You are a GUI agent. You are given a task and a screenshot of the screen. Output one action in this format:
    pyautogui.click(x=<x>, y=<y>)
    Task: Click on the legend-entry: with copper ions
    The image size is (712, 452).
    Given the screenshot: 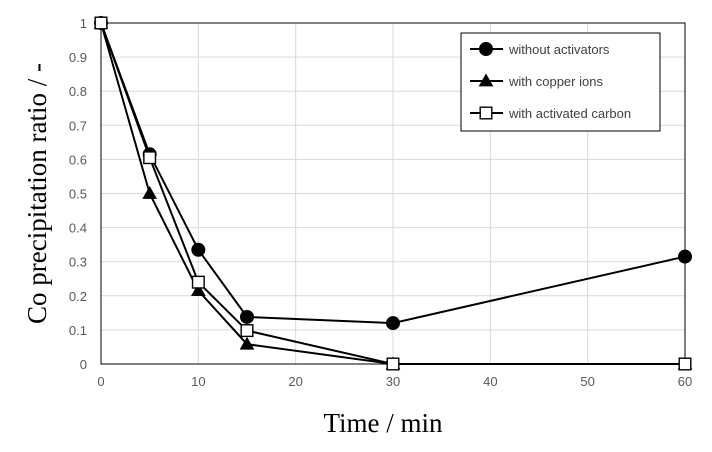 What is the action you would take?
    pyautogui.click(x=536, y=81)
    